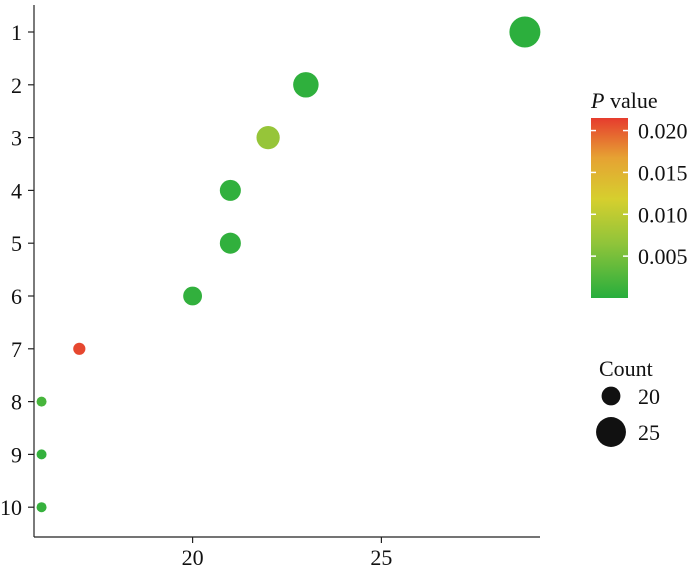  Describe the element at coordinates (11, 507) in the screenshot. I see `y-tick-label: 10` at that location.